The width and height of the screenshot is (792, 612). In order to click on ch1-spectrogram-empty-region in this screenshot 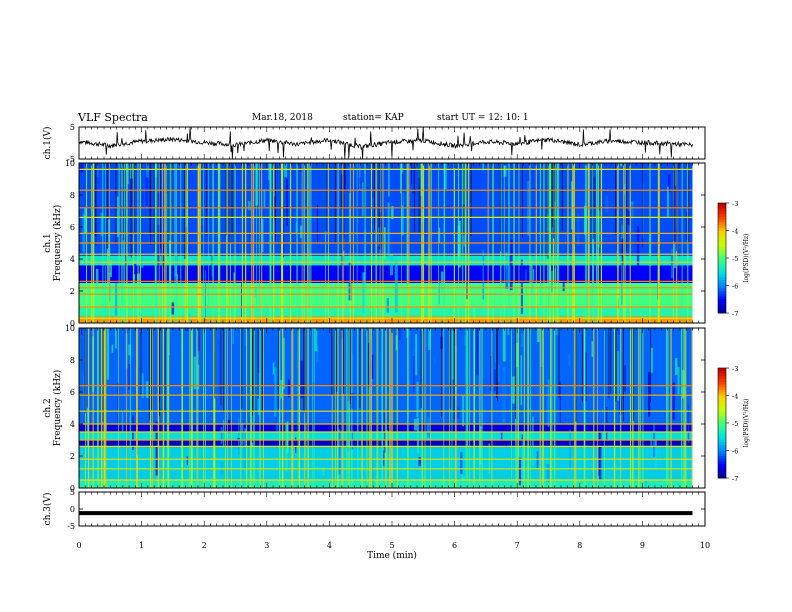, I will do `click(698, 243)`.